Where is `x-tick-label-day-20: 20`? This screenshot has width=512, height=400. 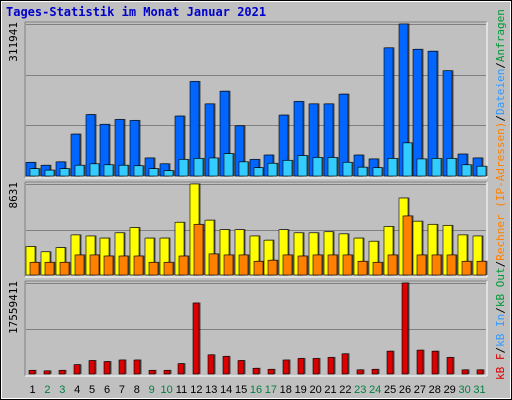
x-tick-label-day-20: 20 is located at coordinates (315, 390).